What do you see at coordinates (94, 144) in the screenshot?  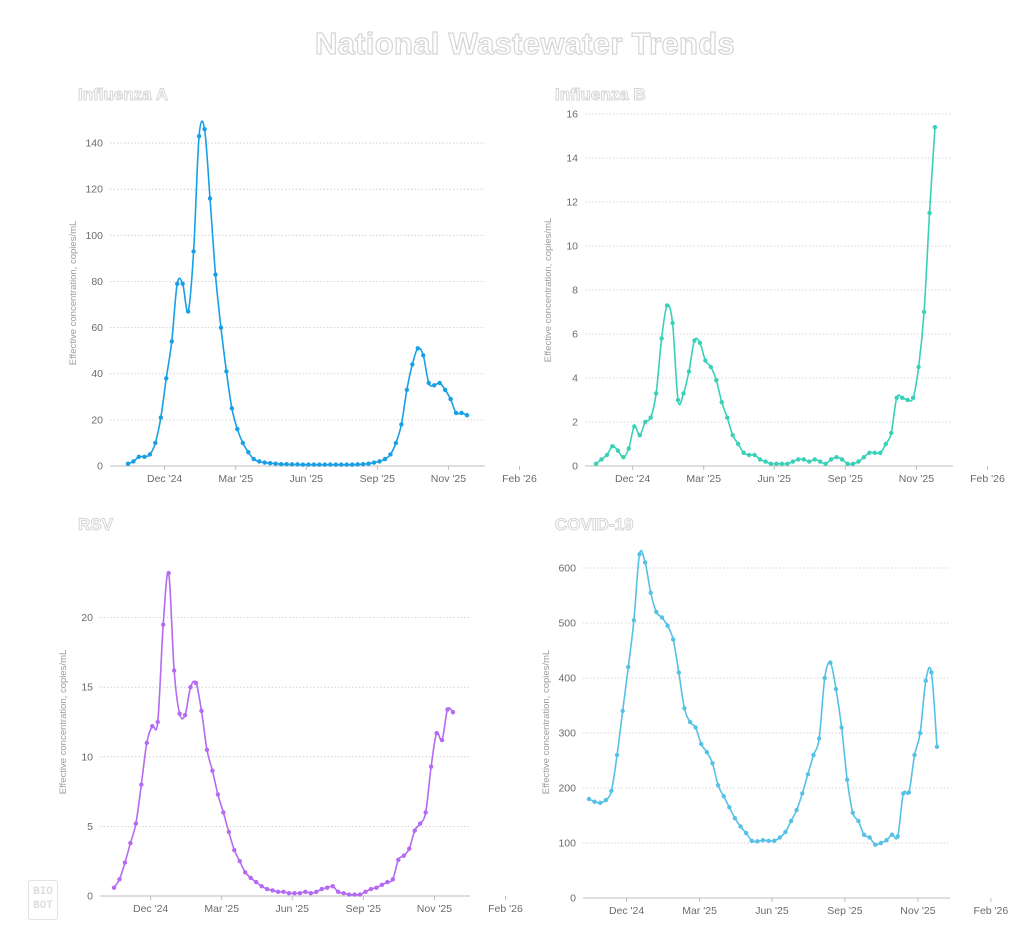 I see `y-tick-label: 140` at bounding box center [94, 144].